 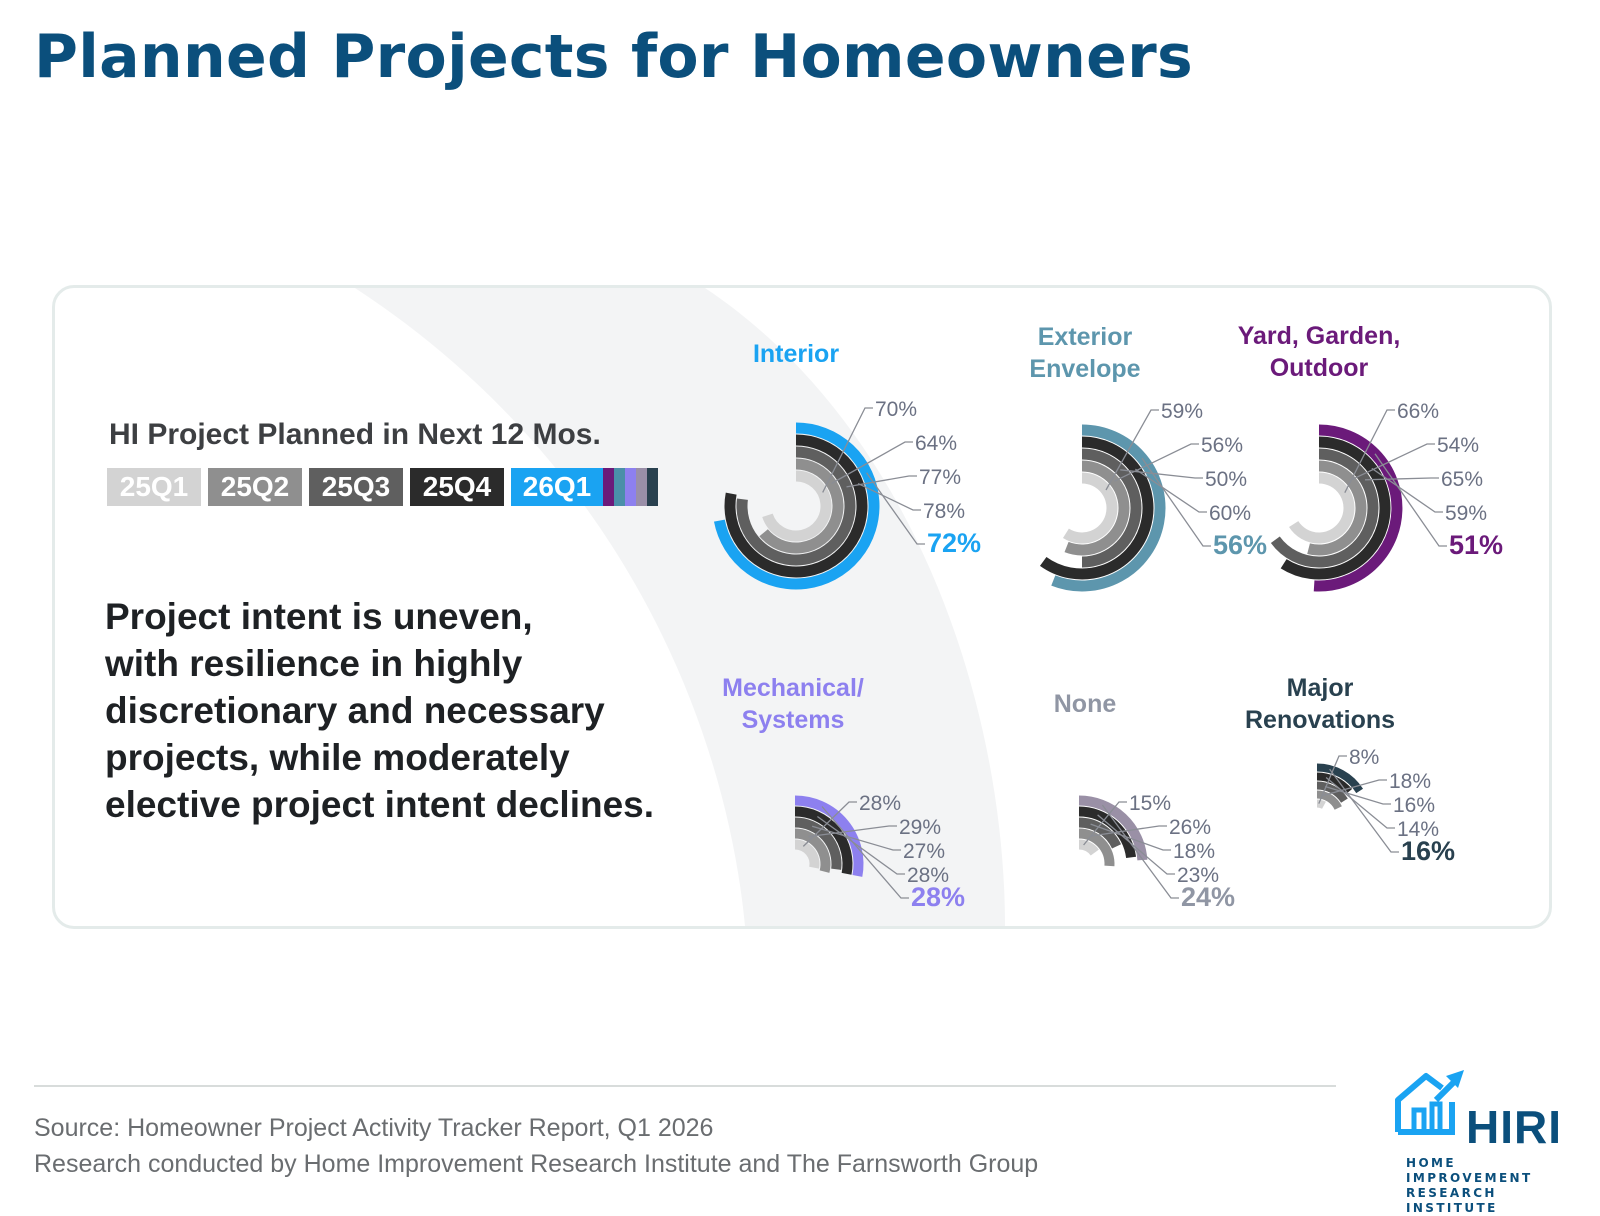 I want to click on value-label-current: 72%, so click(x=954, y=543).